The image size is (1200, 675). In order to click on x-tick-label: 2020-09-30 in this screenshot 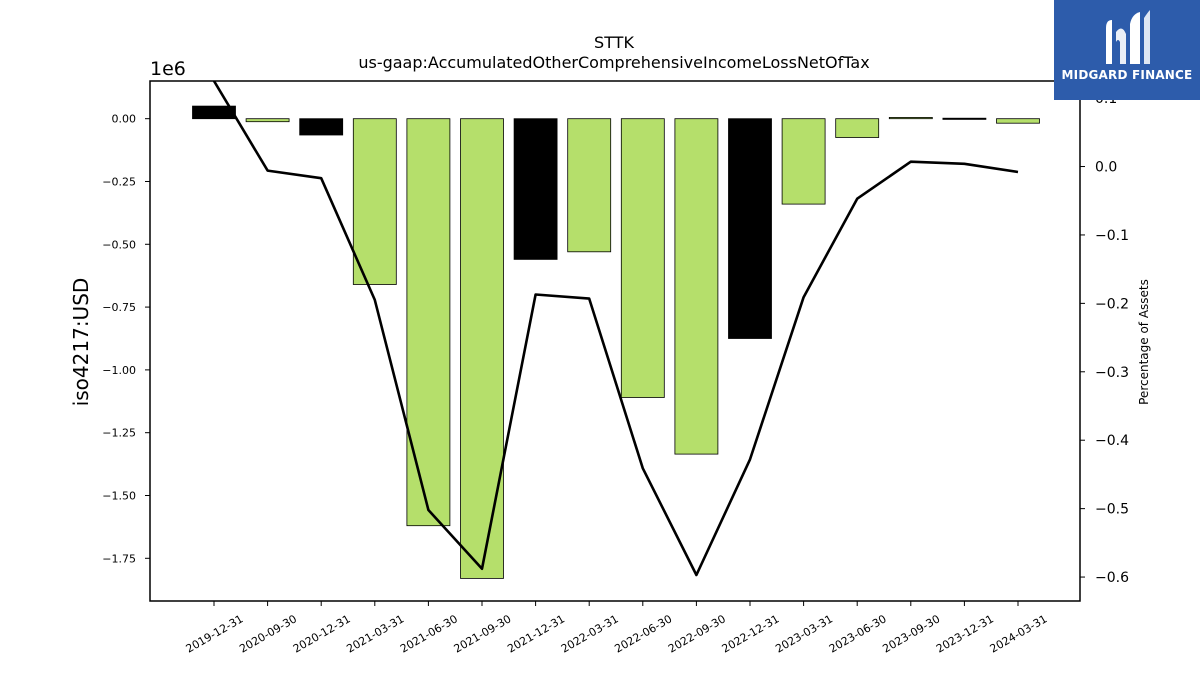, I will do `click(268, 633)`.